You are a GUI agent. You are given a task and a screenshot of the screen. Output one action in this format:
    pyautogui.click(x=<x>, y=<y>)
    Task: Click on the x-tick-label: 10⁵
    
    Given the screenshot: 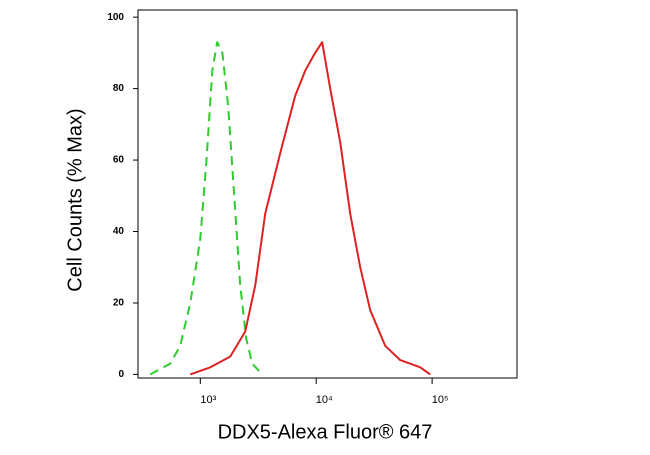 What is the action you would take?
    pyautogui.click(x=440, y=400)
    